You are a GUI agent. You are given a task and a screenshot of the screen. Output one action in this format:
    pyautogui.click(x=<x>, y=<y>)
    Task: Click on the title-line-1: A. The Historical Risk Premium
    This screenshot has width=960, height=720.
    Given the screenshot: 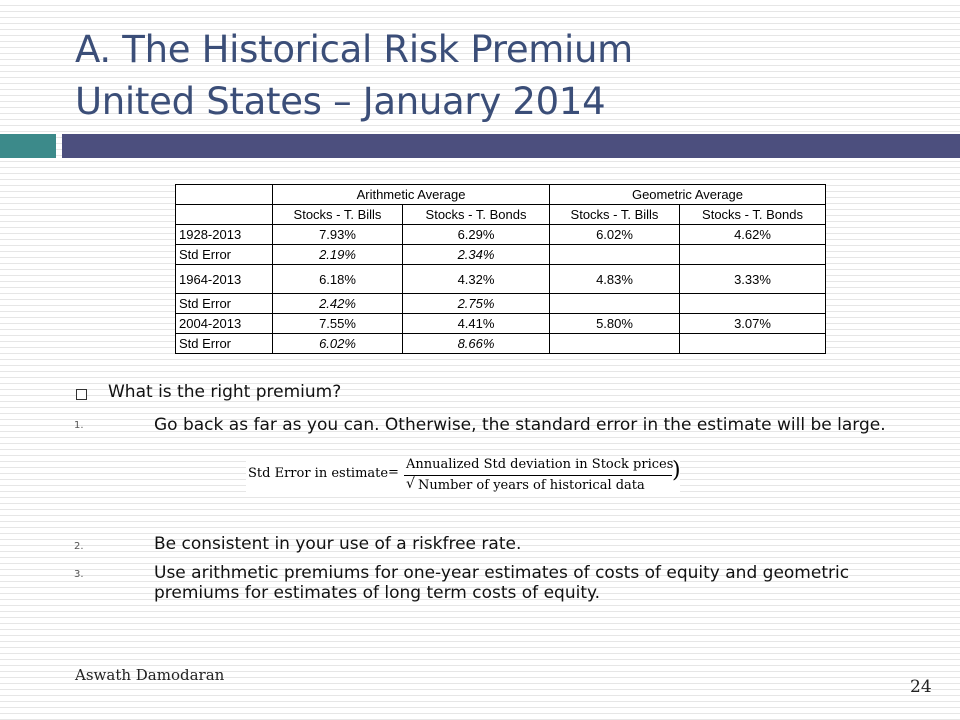 What is the action you would take?
    pyautogui.click(x=354, y=49)
    